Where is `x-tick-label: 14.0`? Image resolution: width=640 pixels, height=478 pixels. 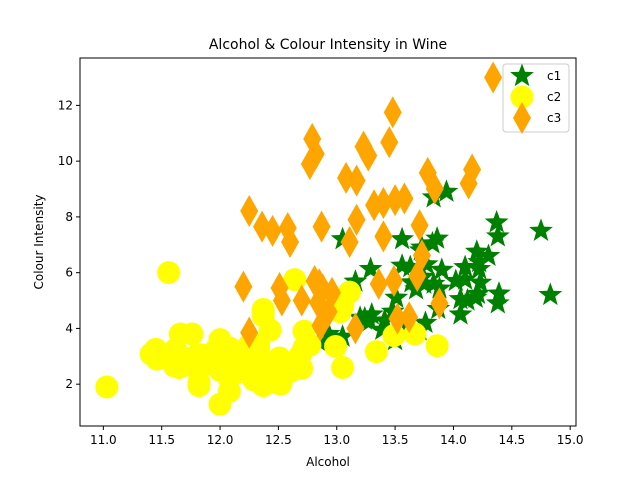 x-tick-label: 14.0 is located at coordinates (453, 440).